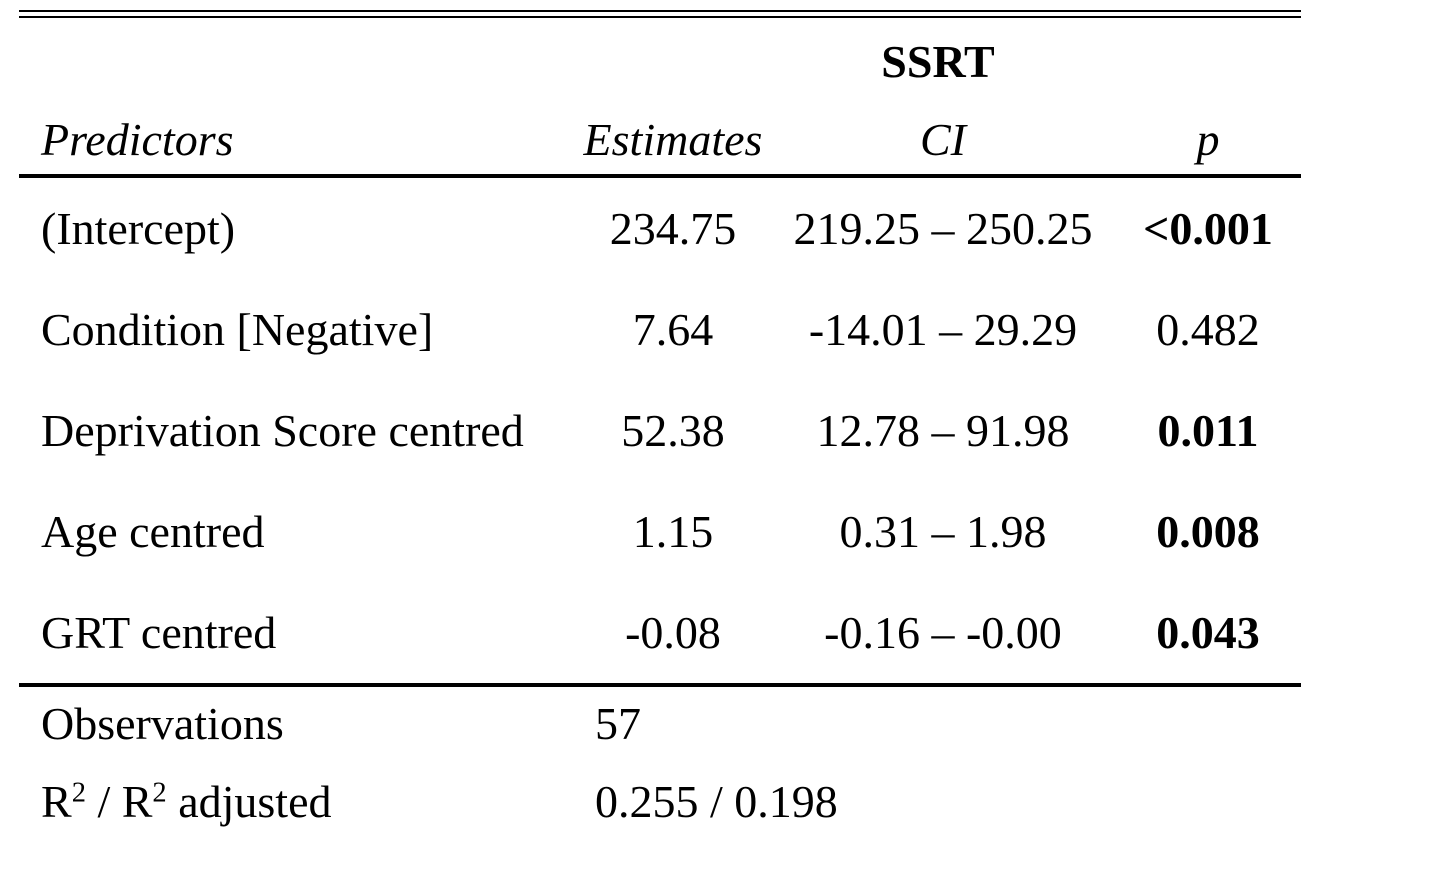 Image resolution: width=1450 pixels, height=884 pixels. What do you see at coordinates (716, 801) in the screenshot?
I see `r-squared-value: 0.255 / 0.198` at bounding box center [716, 801].